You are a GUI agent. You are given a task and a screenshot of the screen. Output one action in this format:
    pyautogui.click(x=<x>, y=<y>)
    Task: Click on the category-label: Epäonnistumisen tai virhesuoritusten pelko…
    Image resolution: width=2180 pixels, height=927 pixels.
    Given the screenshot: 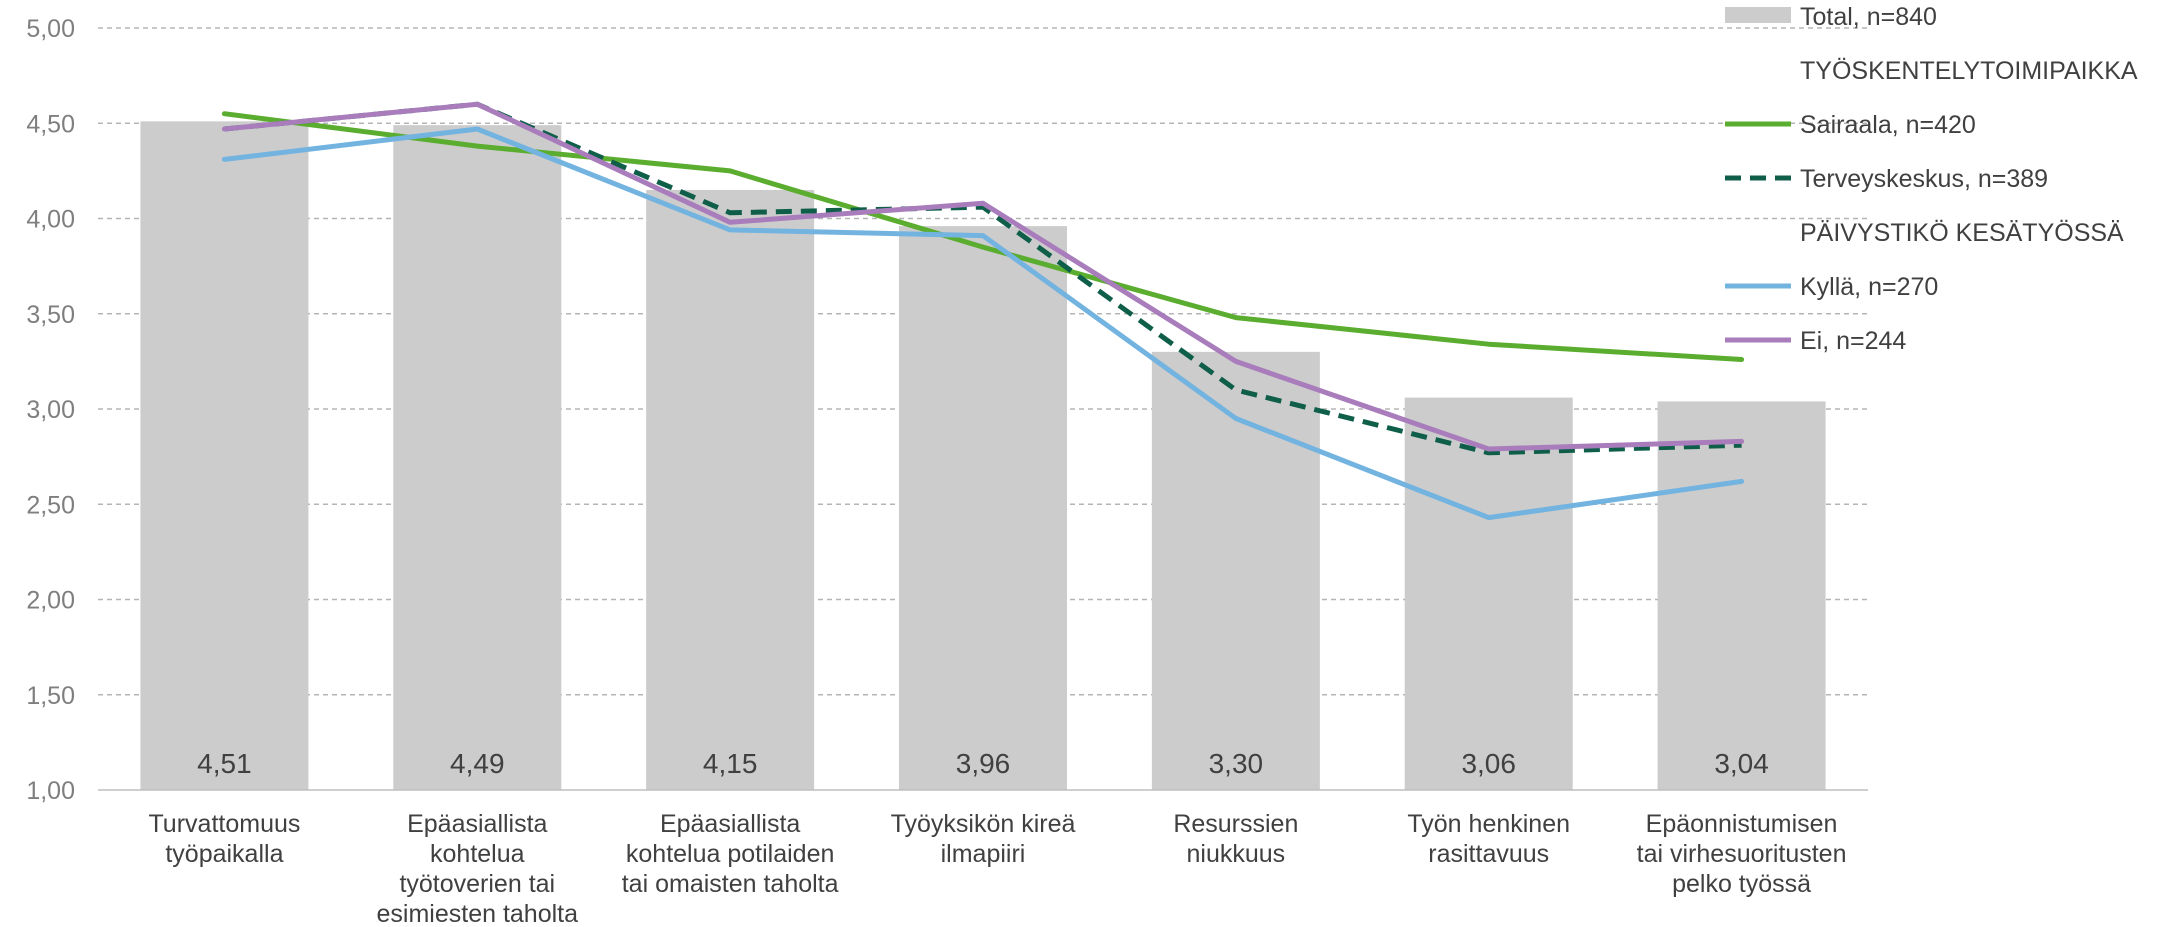 What is the action you would take?
    pyautogui.click(x=1742, y=854)
    